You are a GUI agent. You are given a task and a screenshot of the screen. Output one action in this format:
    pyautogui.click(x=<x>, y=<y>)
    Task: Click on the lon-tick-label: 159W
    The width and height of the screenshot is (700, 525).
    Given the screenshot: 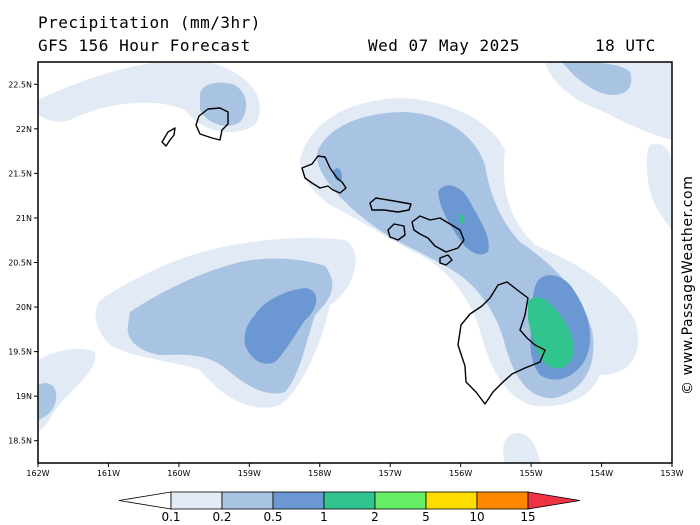 What is the action you would take?
    pyautogui.click(x=249, y=473)
    